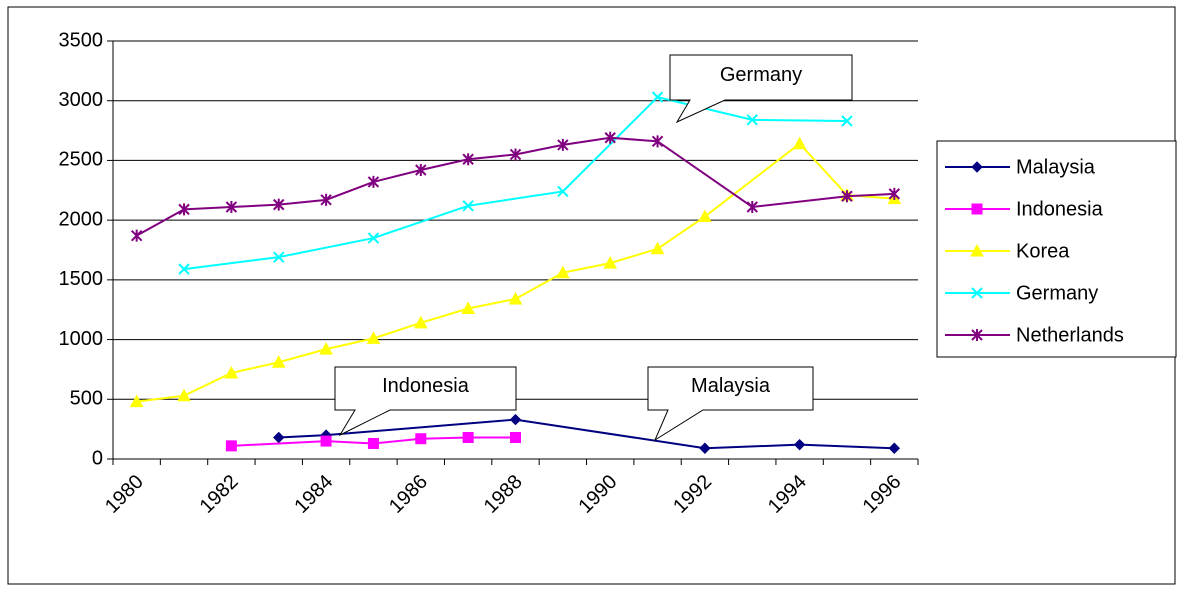 The height and width of the screenshot is (595, 1180). I want to click on y-tick-label: 2000, so click(81, 219).